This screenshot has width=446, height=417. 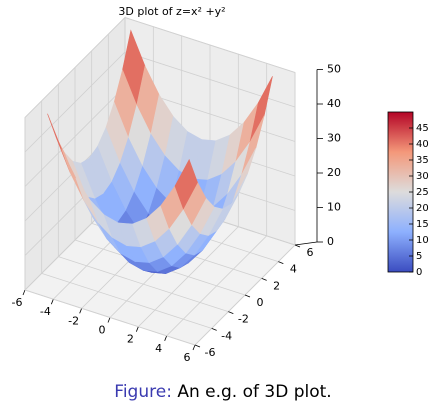 I want to click on x-tick-label: -4, so click(x=45, y=311).